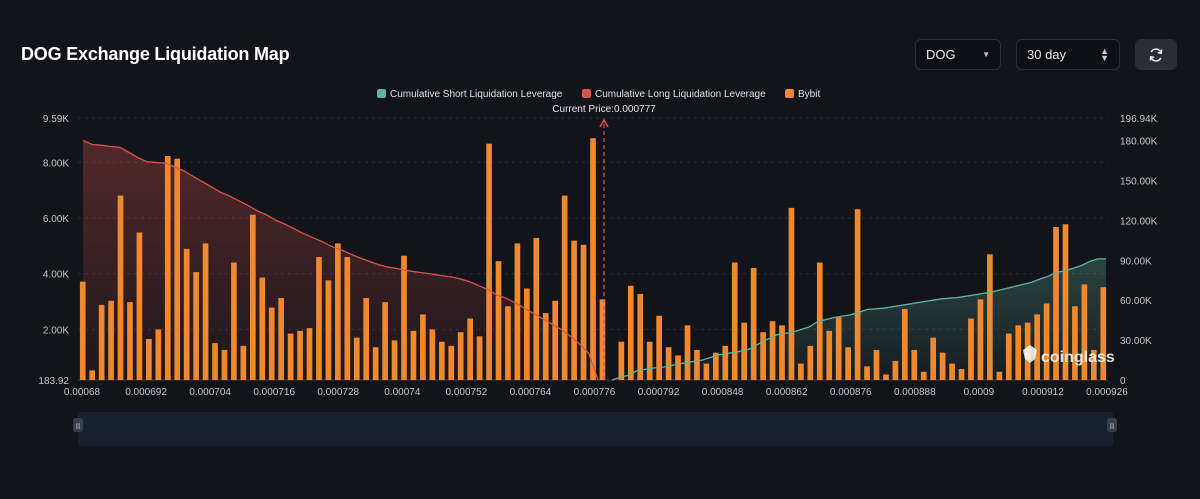 Image resolution: width=1200 pixels, height=499 pixels. I want to click on period-select-value: 30 day, so click(1047, 54).